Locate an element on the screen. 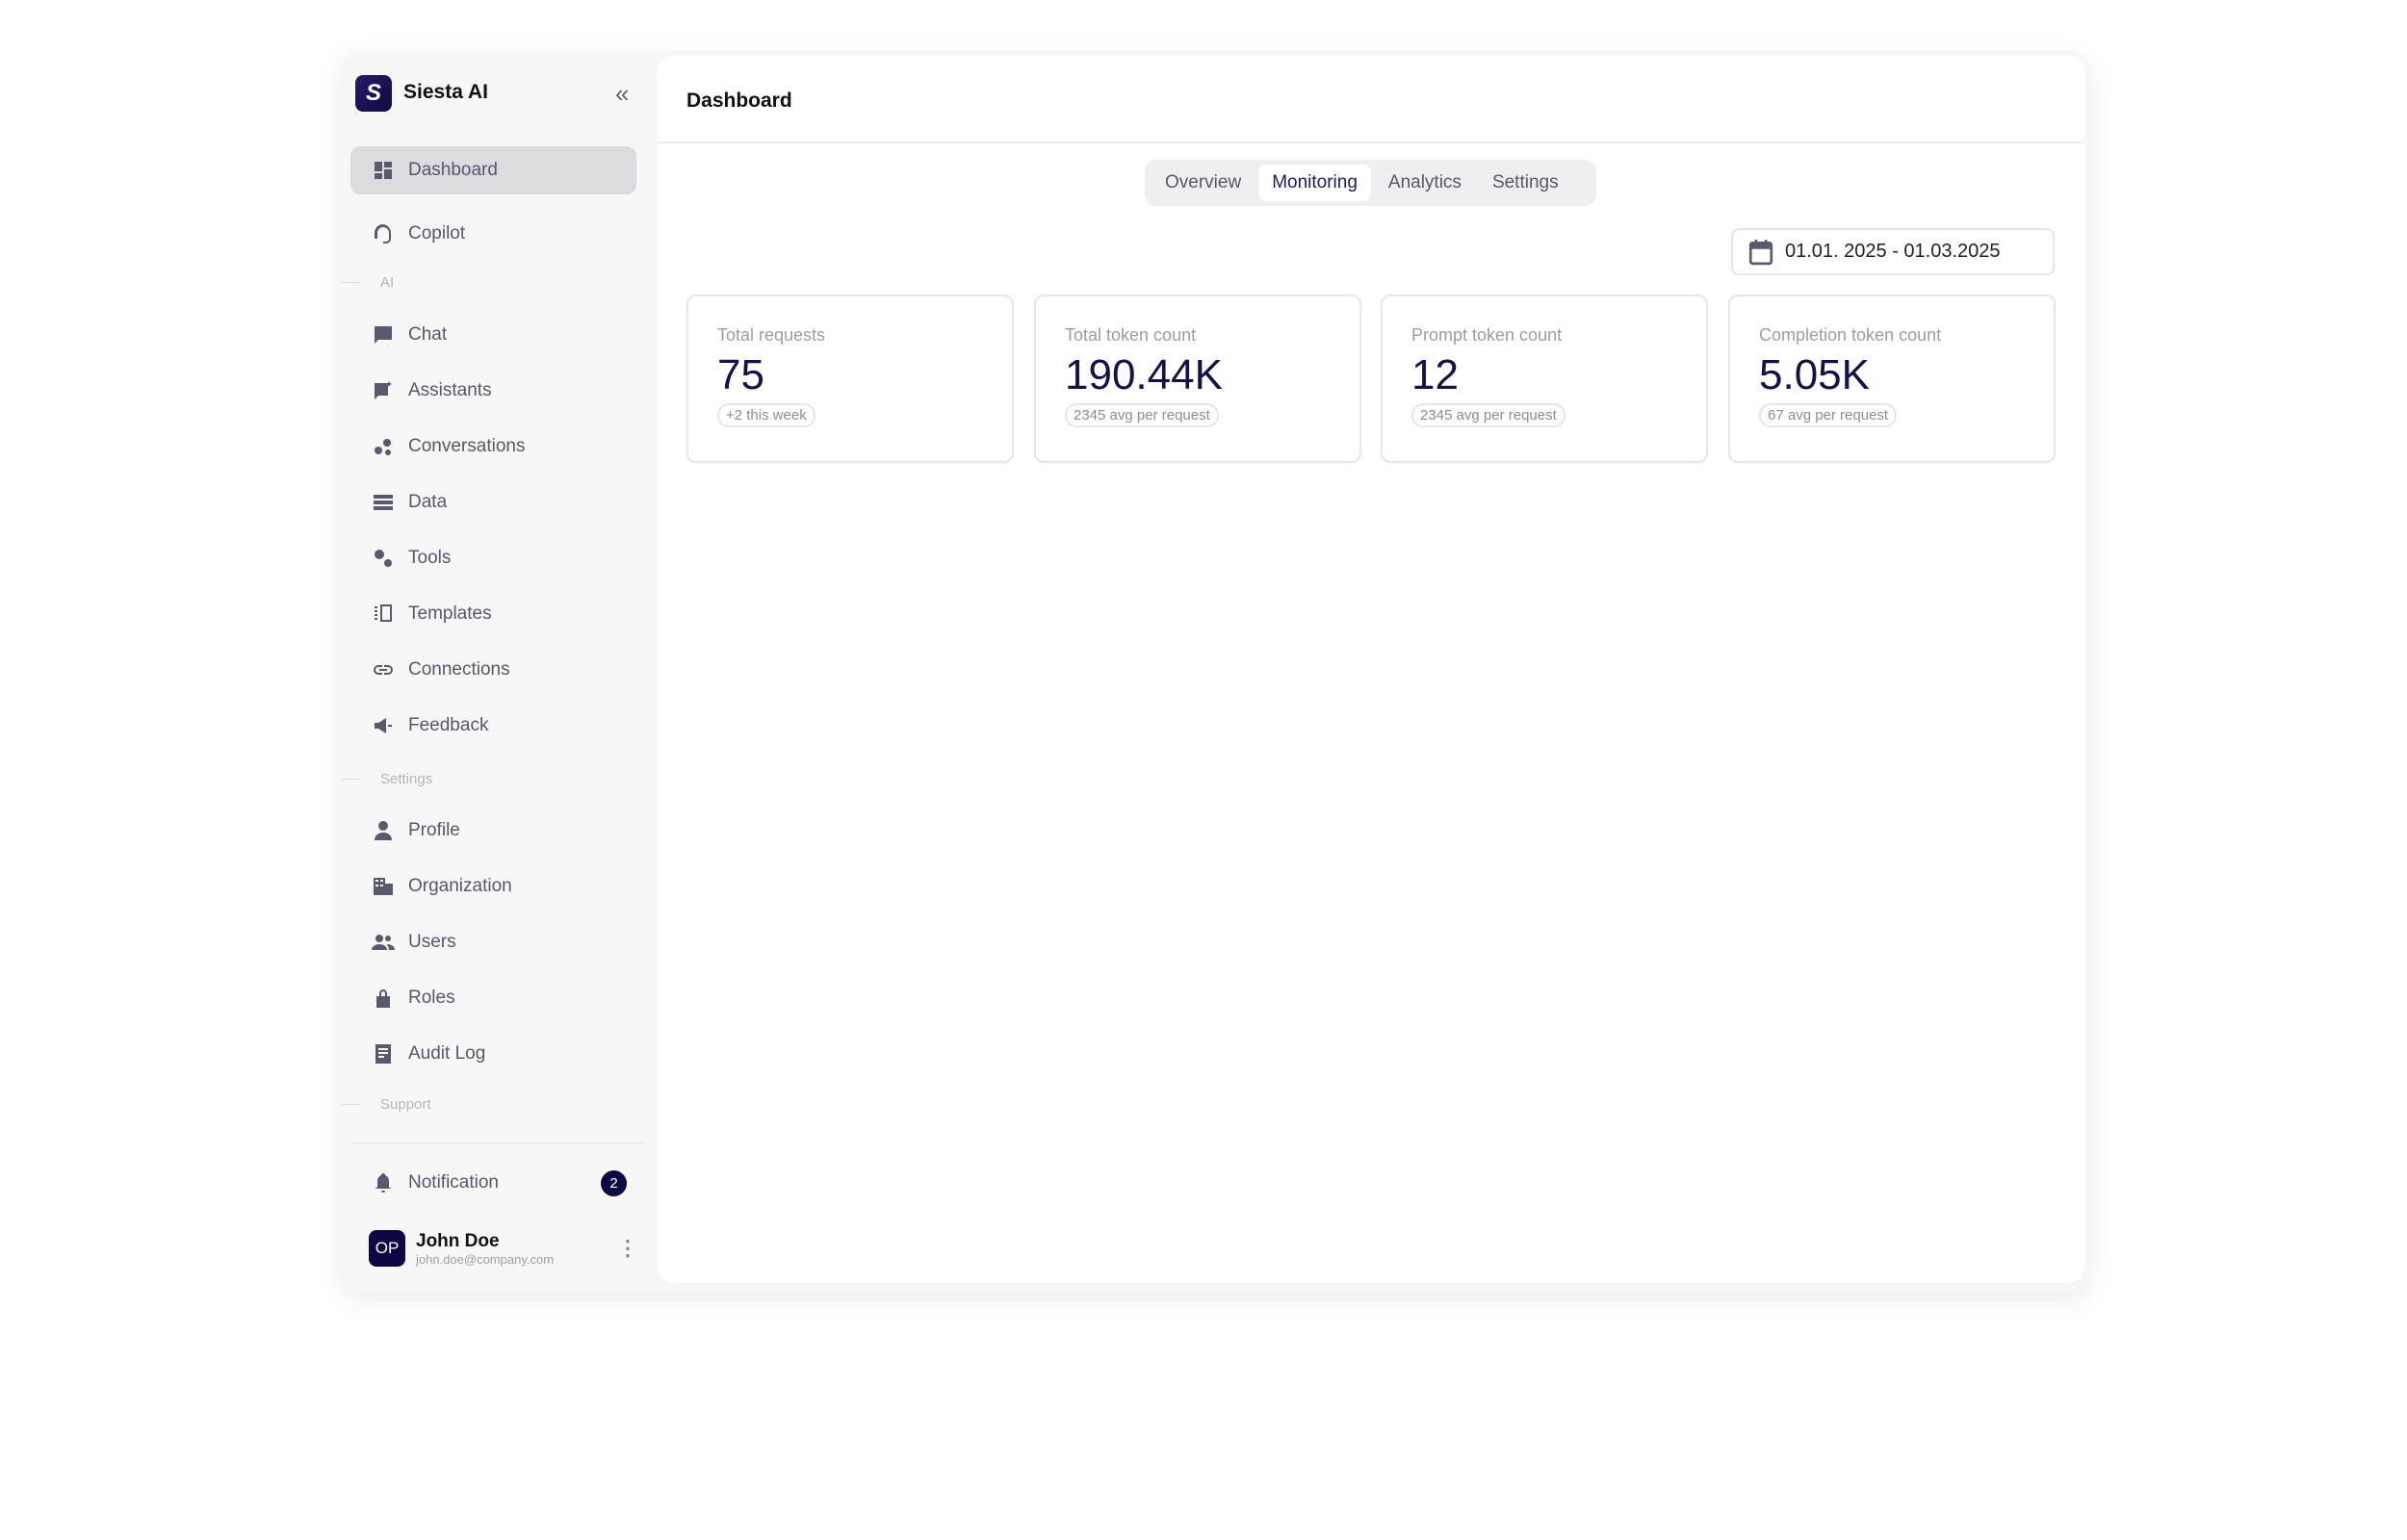 The height and width of the screenshot is (1540, 2407). sidebar-item-notification: Notification 2 is located at coordinates (493, 1183).